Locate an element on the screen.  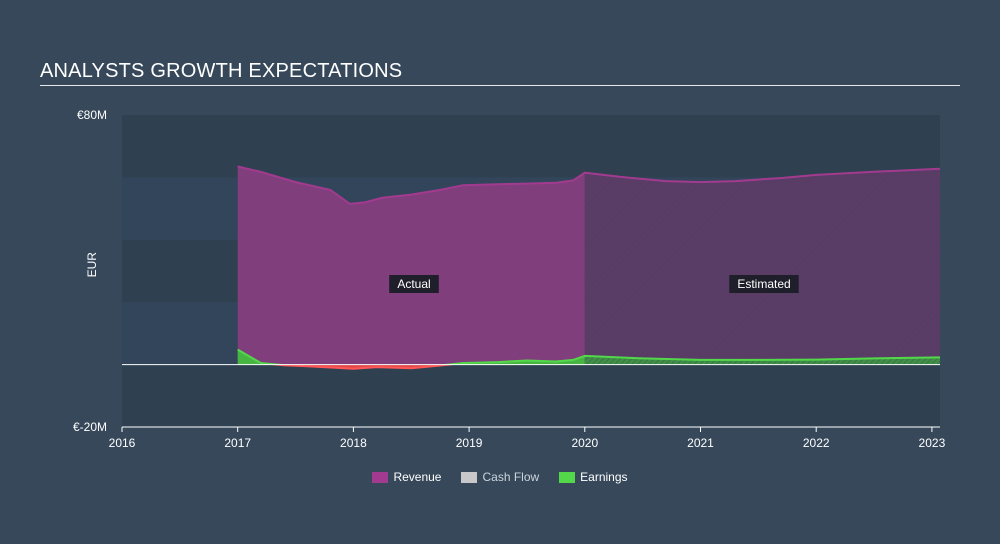
y-tick-label-top: €80M is located at coordinates (92, 115).